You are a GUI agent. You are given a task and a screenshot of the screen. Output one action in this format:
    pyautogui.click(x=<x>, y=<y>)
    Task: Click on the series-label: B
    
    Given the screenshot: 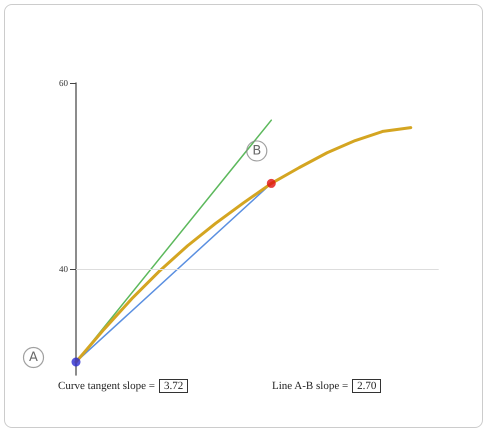 What is the action you would take?
    pyautogui.click(x=257, y=150)
    